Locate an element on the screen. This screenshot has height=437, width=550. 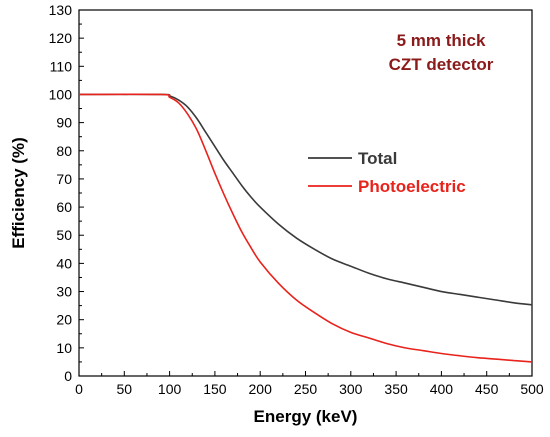
y-tick-label: 40 is located at coordinates (64, 263).